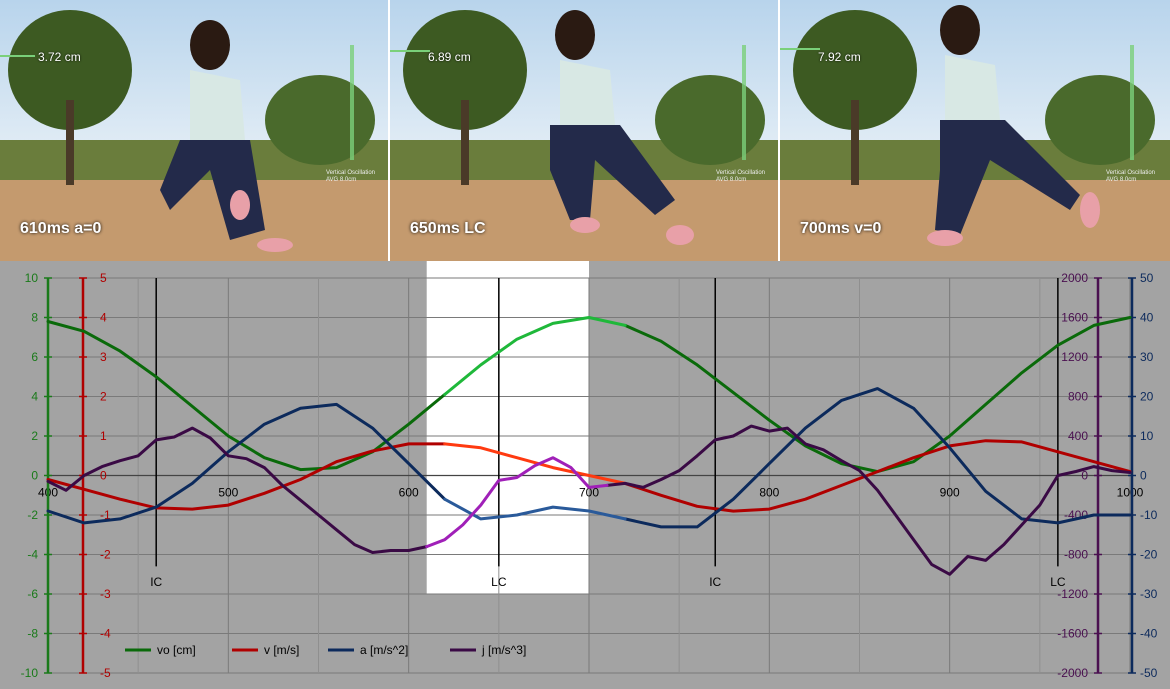  Describe the element at coordinates (59, 57) in the screenshot. I see `measure-readout: 3.72 cm` at that location.